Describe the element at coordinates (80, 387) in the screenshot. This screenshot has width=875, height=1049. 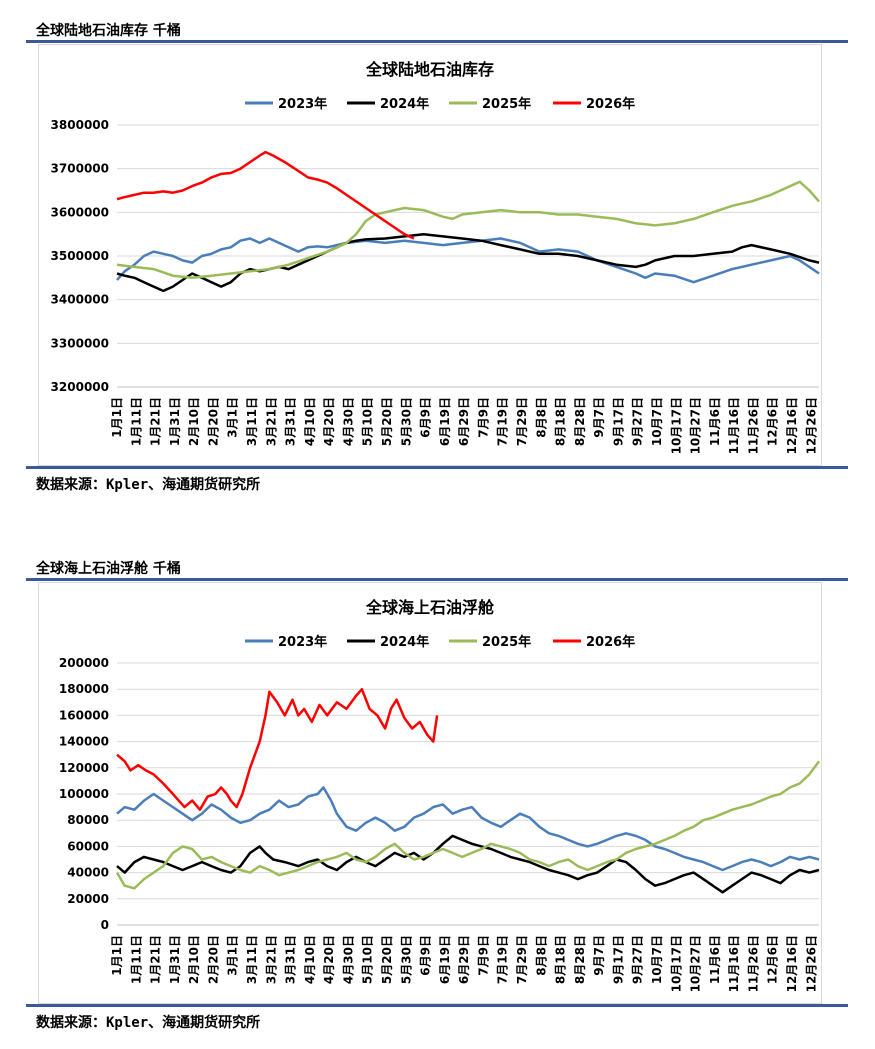
I see `y-tick-label: 3200000` at that location.